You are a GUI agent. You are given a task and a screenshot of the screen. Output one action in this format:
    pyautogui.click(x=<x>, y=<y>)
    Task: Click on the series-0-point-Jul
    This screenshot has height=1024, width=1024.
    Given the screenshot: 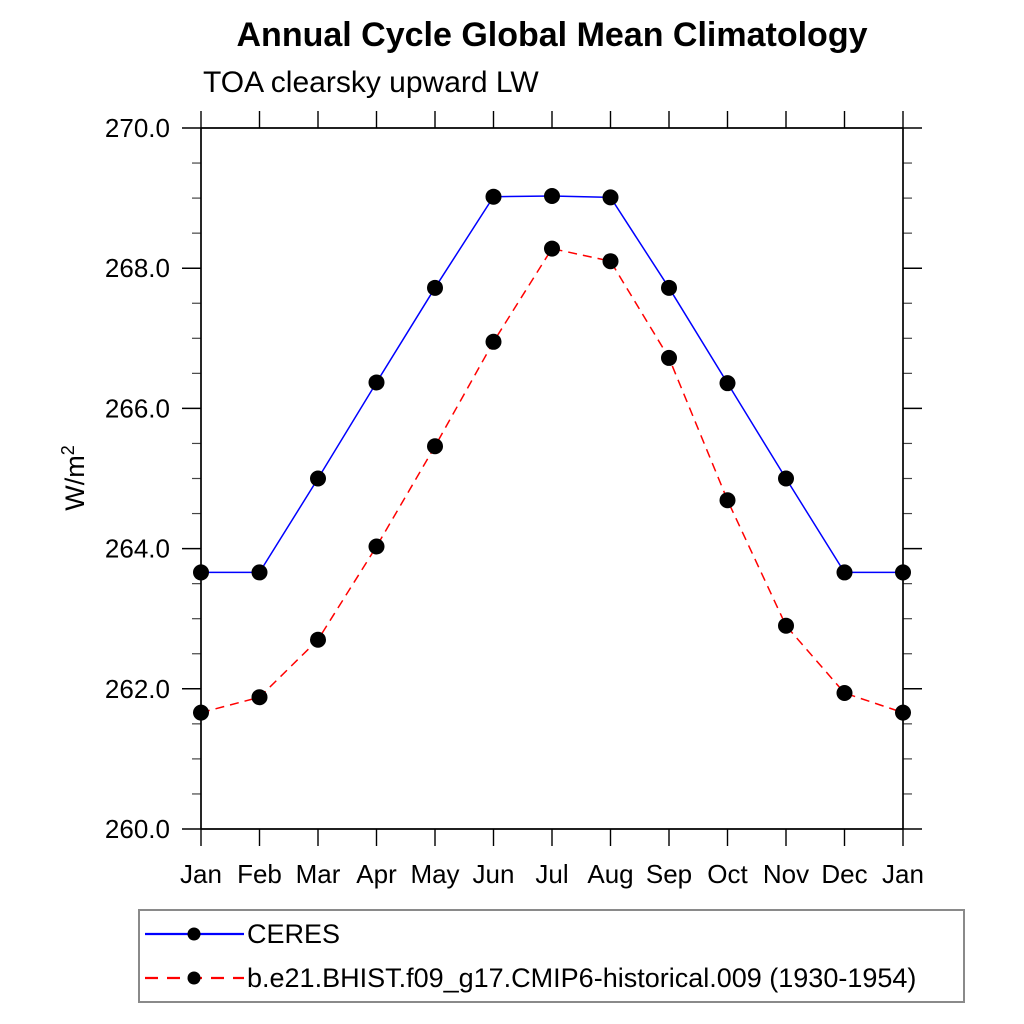 What is the action you would take?
    pyautogui.click(x=552, y=195)
    